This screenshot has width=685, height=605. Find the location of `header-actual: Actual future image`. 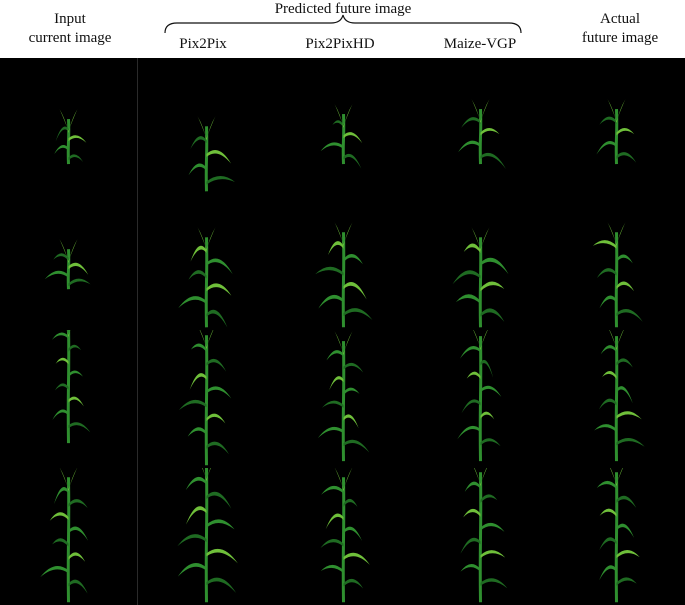

header-actual: Actual future image is located at coordinates (620, 28).